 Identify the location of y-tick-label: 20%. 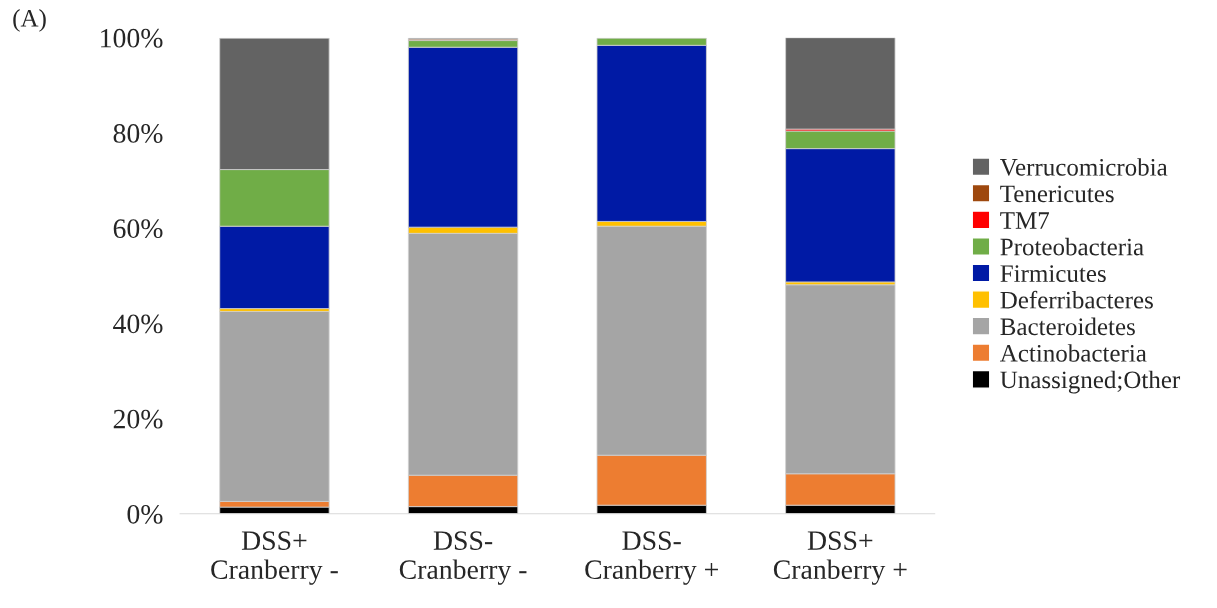
(138, 419).